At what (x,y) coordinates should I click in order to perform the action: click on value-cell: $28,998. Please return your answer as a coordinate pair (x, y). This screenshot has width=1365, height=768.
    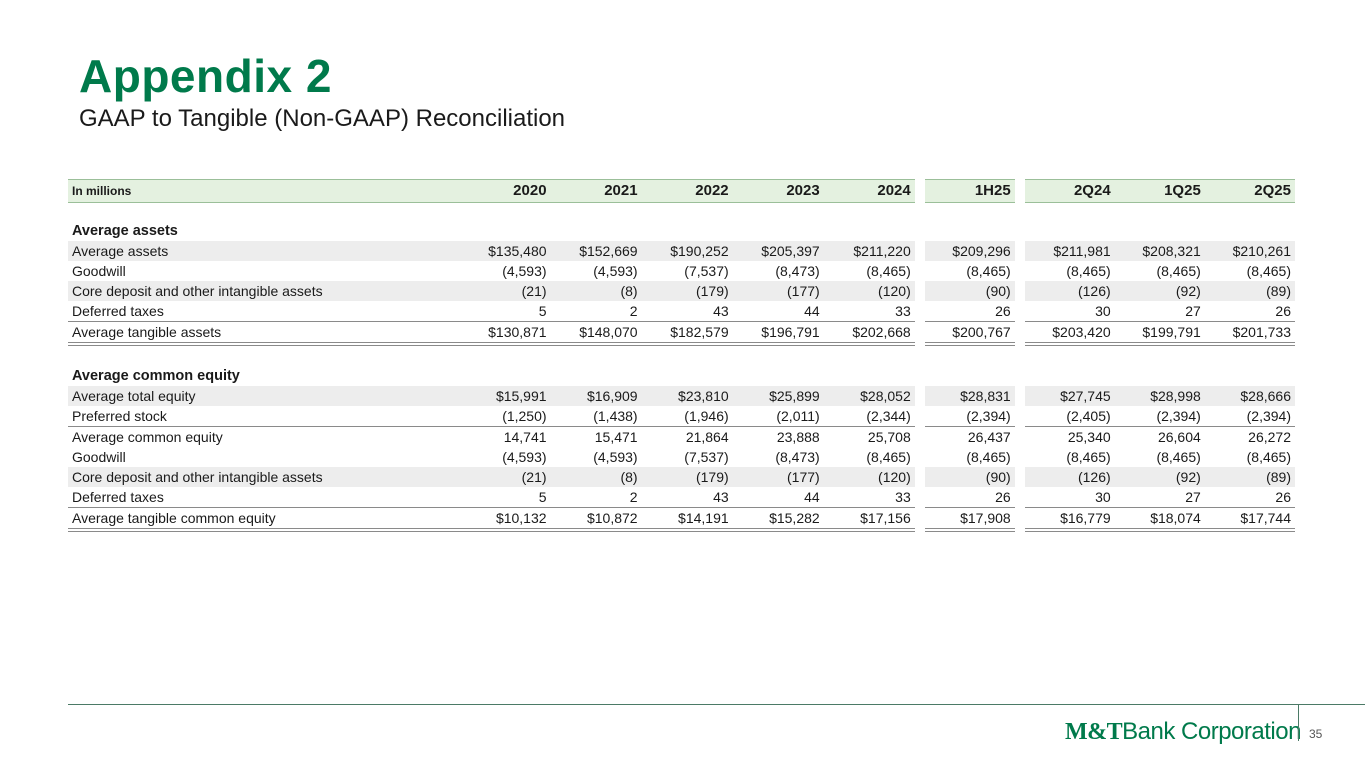
    Looking at the image, I should click on (1159, 396).